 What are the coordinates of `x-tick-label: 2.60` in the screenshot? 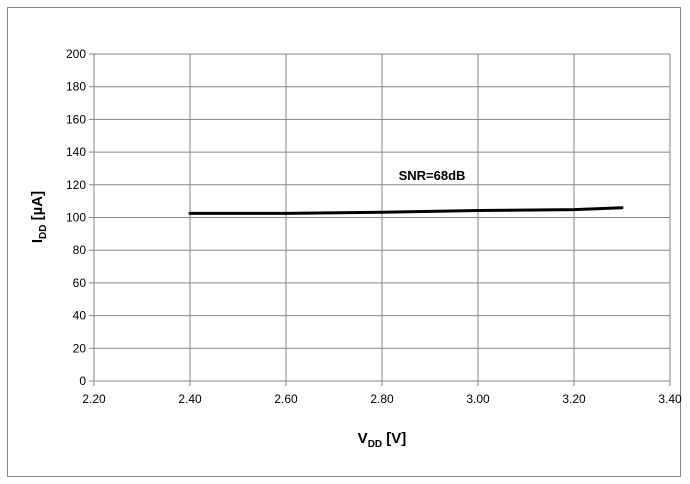 It's located at (286, 399).